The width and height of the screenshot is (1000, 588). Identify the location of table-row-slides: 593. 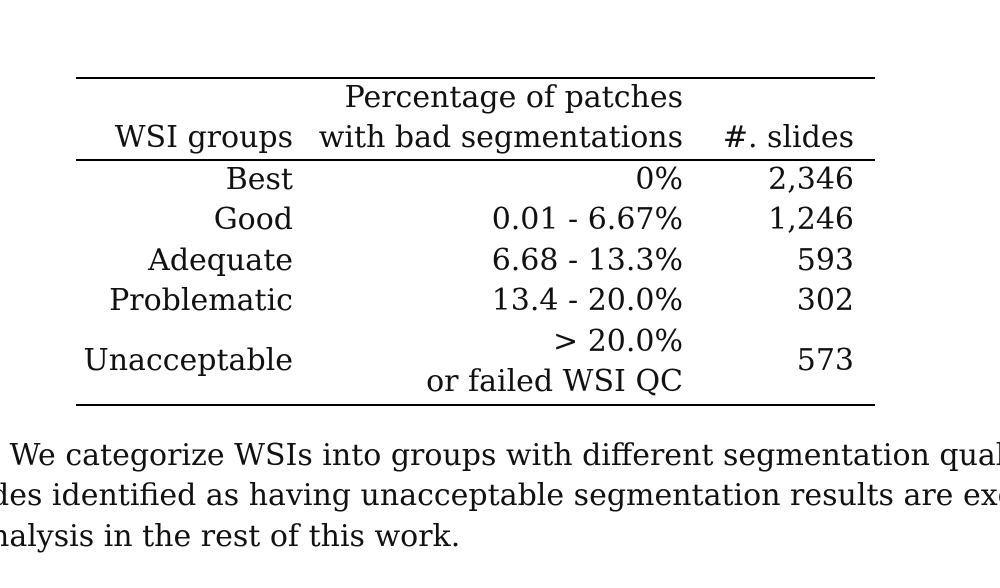
(825, 260).